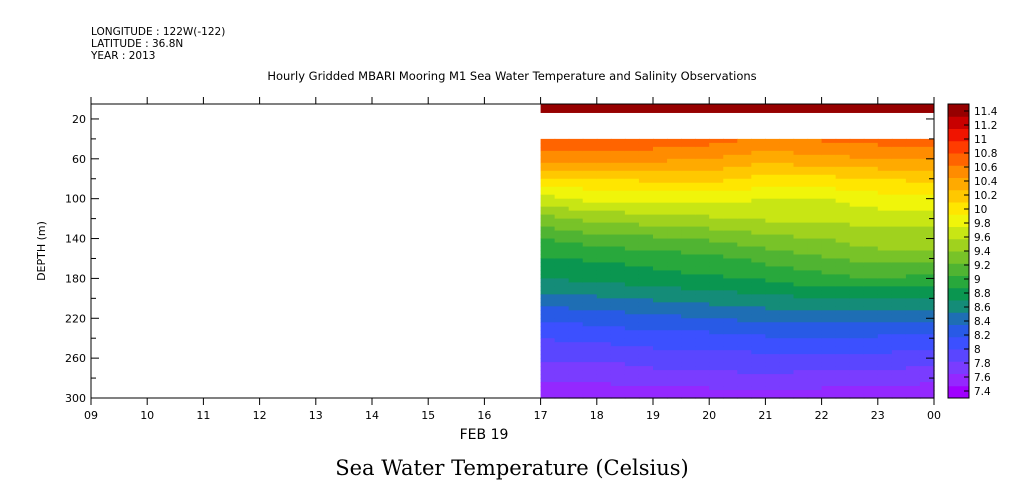 Image resolution: width=1009 pixels, height=504 pixels. I want to click on x-tick-label: 00, so click(934, 415).